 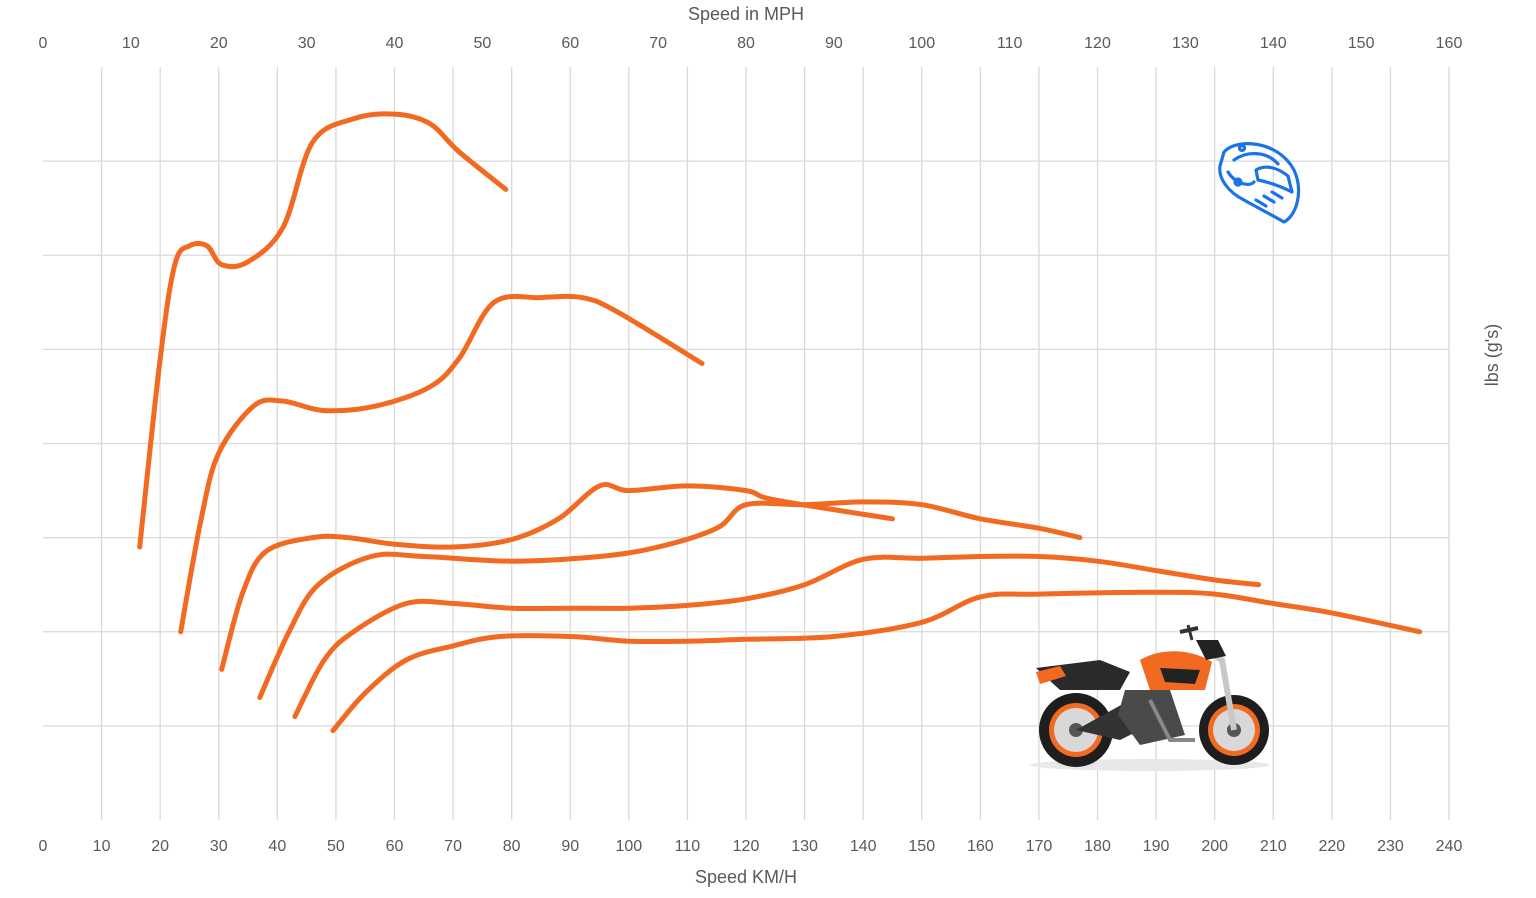 I want to click on kmh-tick-label: 60, so click(x=395, y=846).